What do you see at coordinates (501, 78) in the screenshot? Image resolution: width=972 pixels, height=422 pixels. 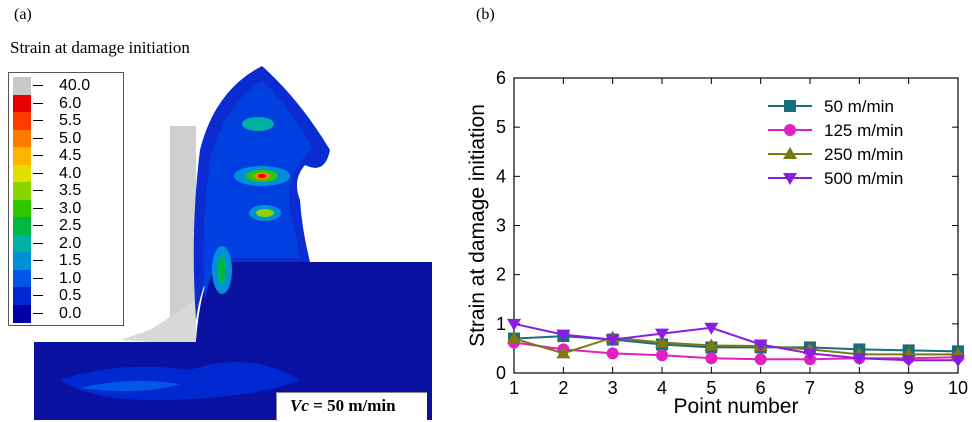 I see `y-tick-label: 6` at bounding box center [501, 78].